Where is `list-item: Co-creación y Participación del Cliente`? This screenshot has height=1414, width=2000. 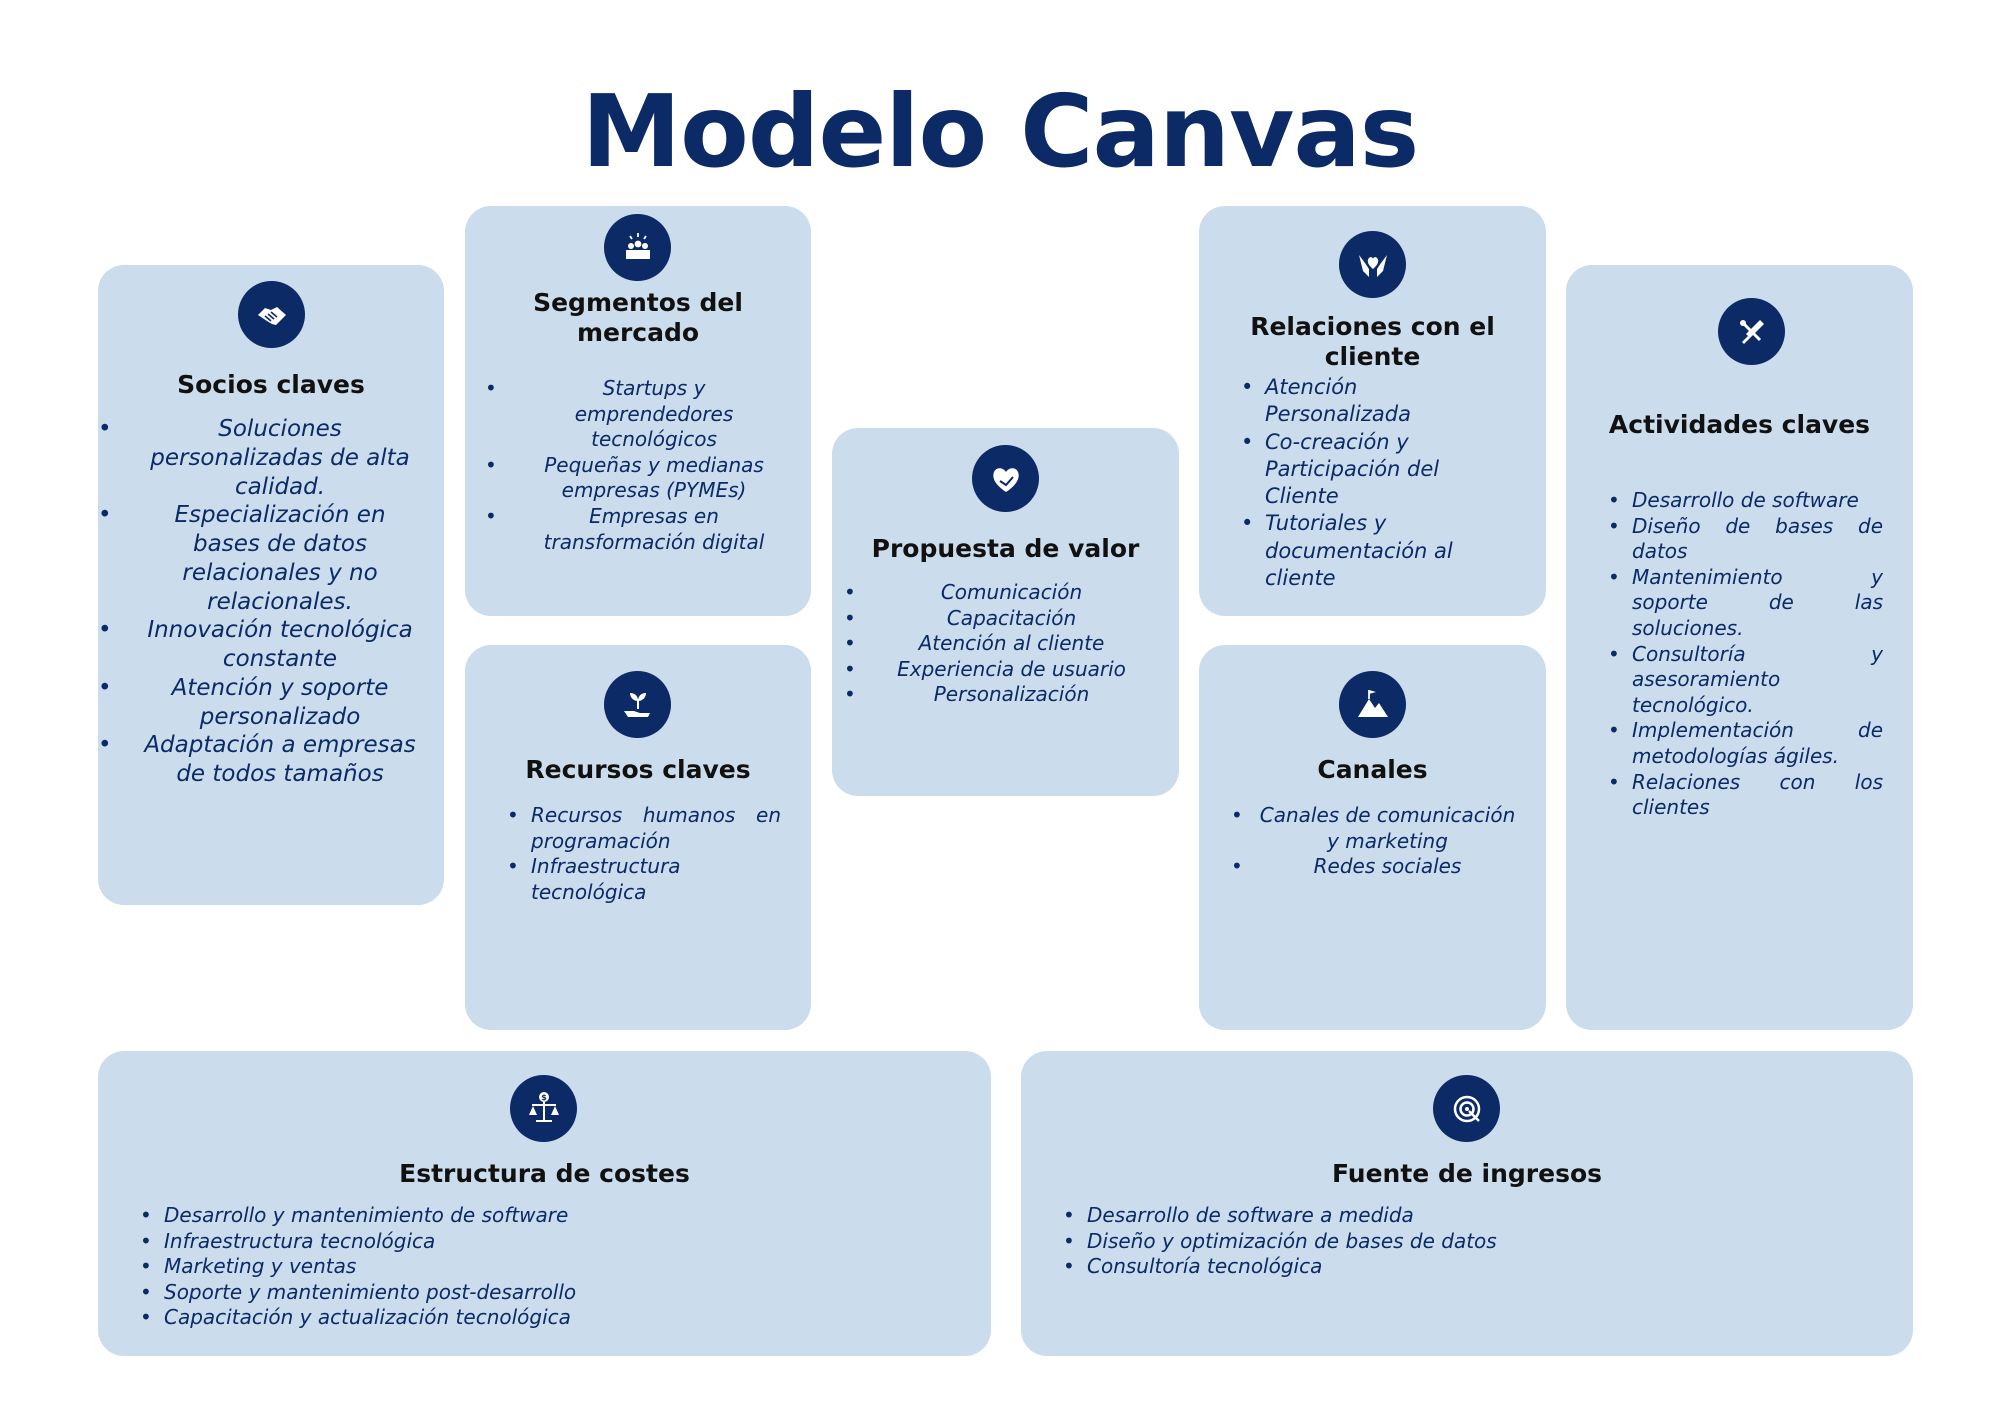 list-item: Co-creación y Participación del Cliente is located at coordinates (1373, 470).